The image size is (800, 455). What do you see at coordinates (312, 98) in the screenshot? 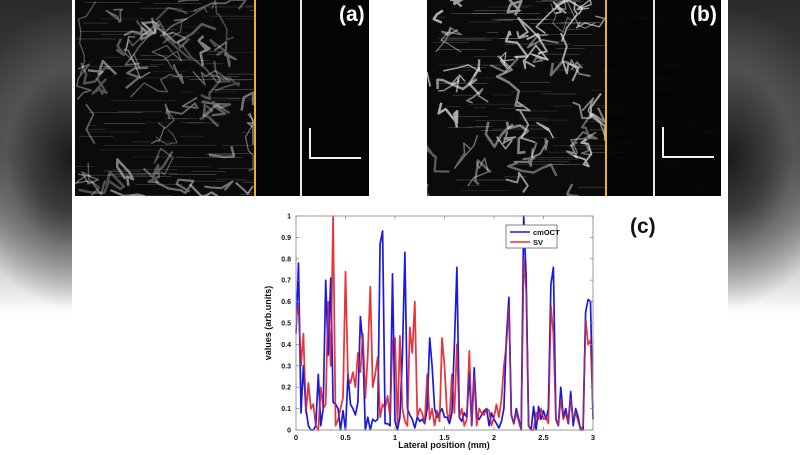
I see `dark-region-a` at bounding box center [312, 98].